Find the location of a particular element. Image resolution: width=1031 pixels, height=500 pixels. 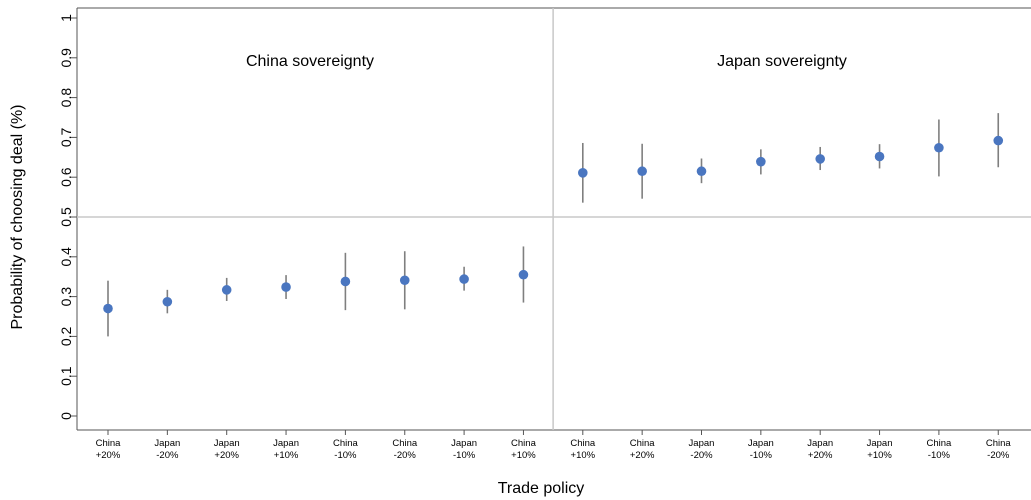

y-tick-label: 0.5 is located at coordinates (66, 217).